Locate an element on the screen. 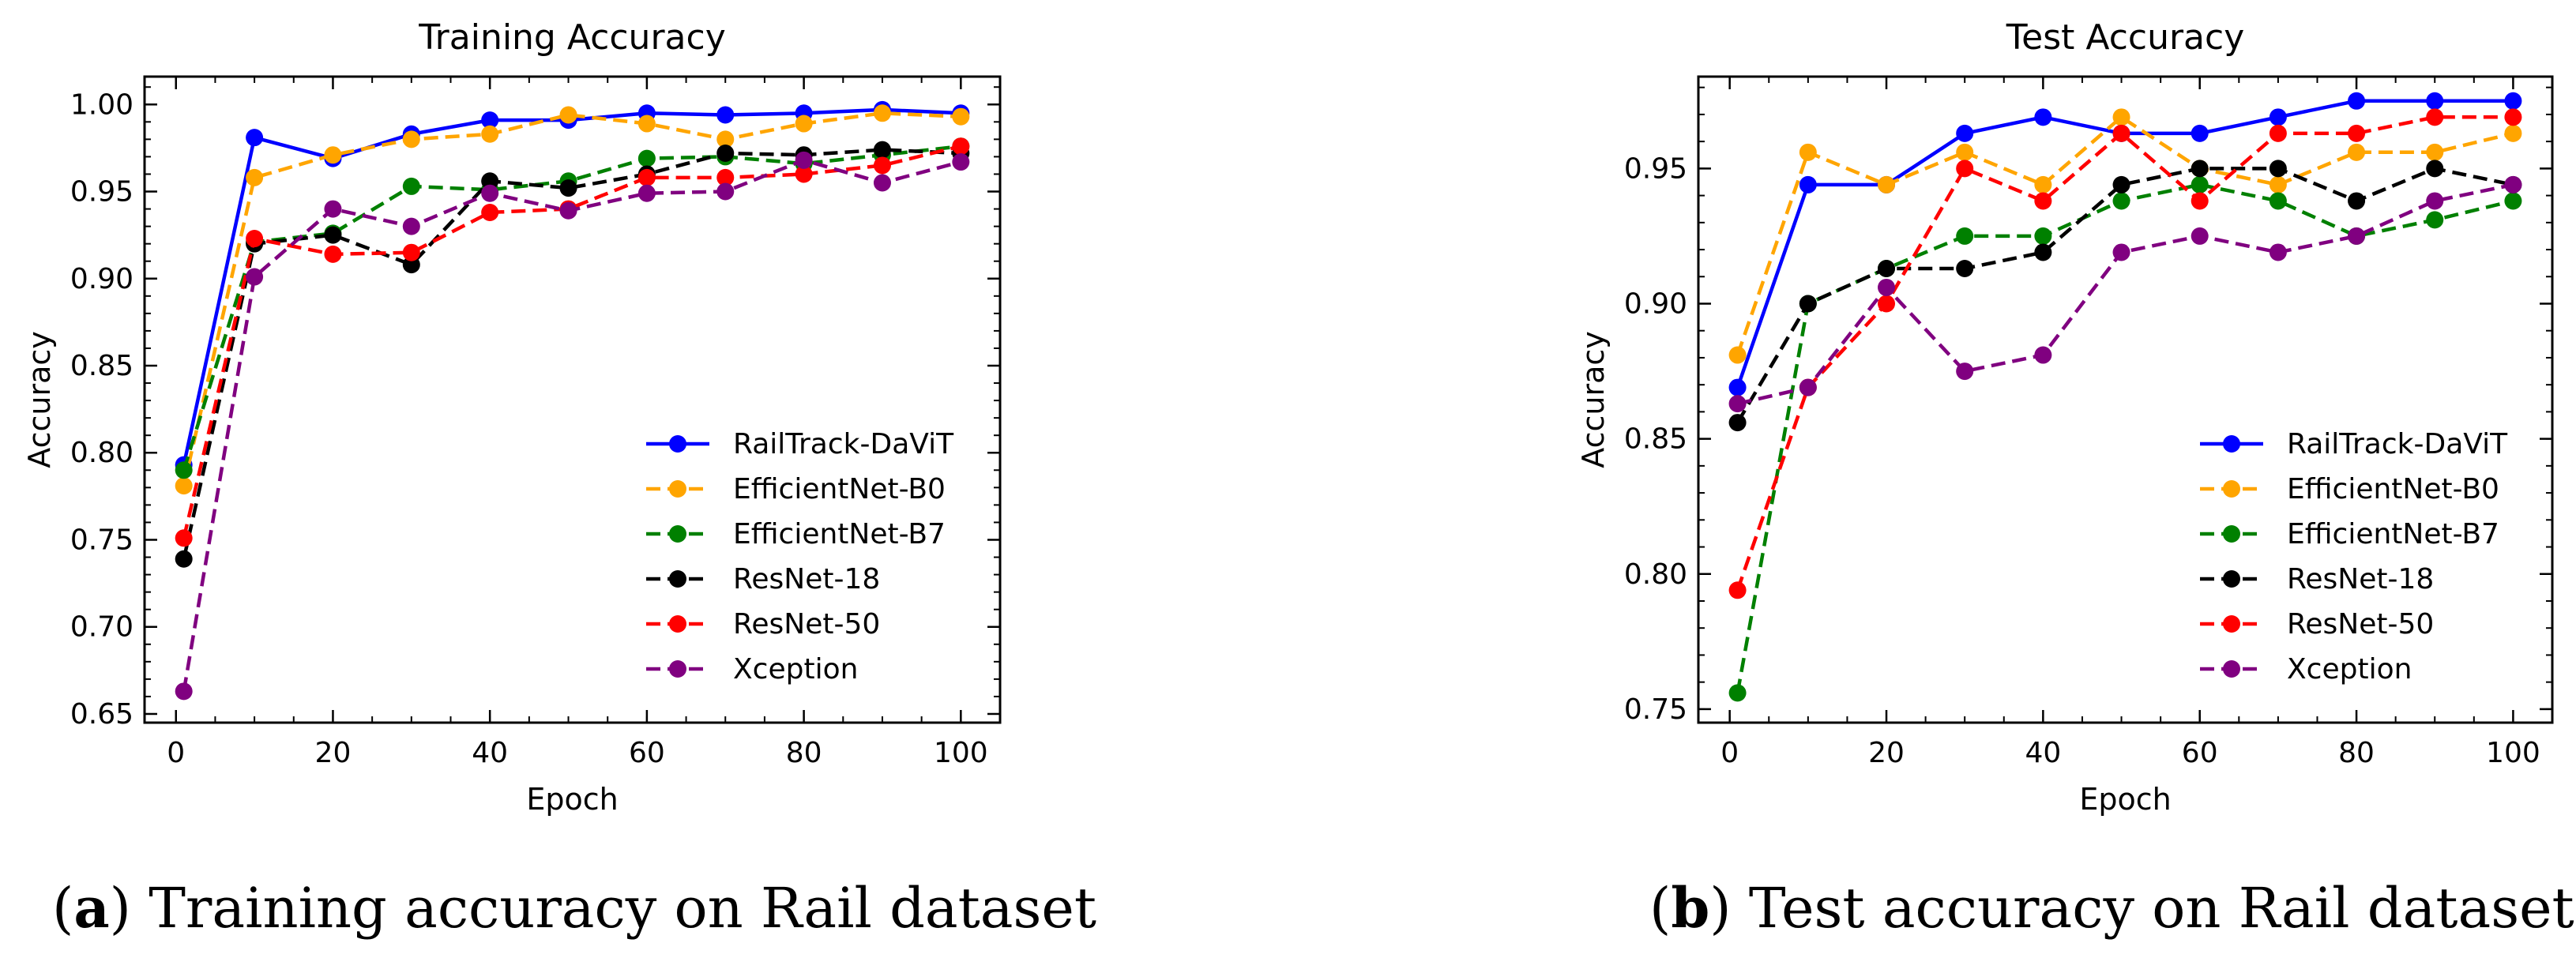 This screenshot has width=2576, height=958. legend-label-efficientnet-b7: EfficientNet-B7 is located at coordinates (839, 534).